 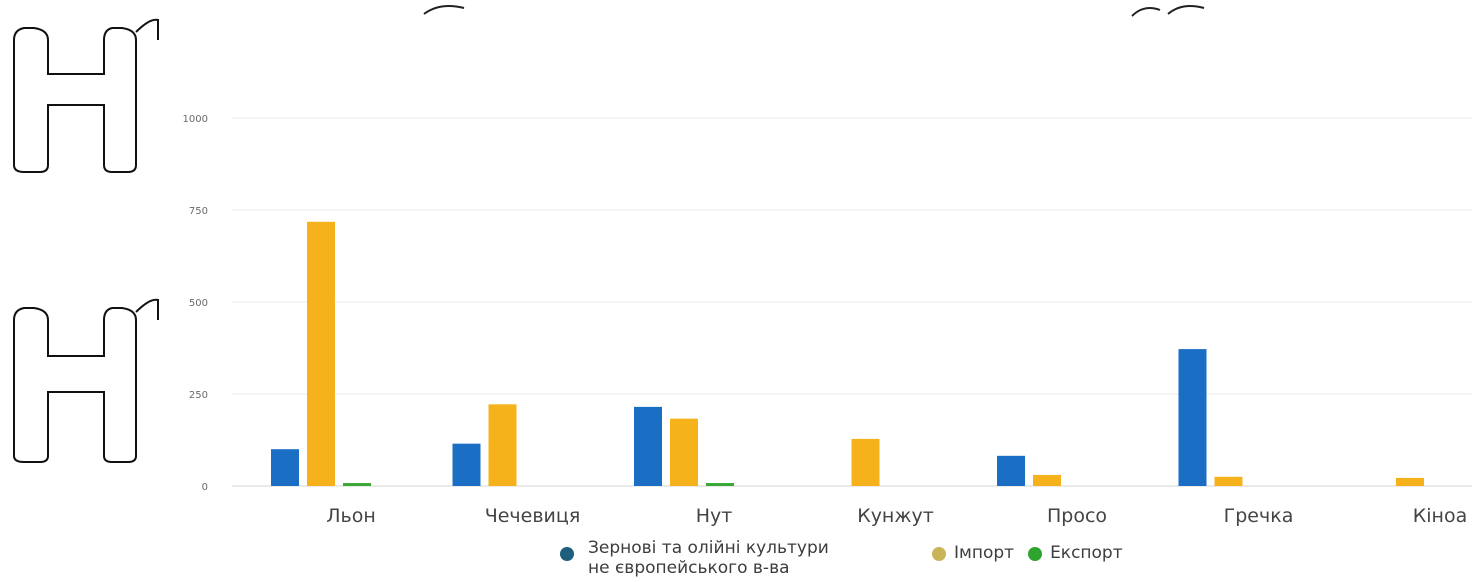 I want to click on y-axis: 0 250 500 750 1000, so click(x=195, y=303).